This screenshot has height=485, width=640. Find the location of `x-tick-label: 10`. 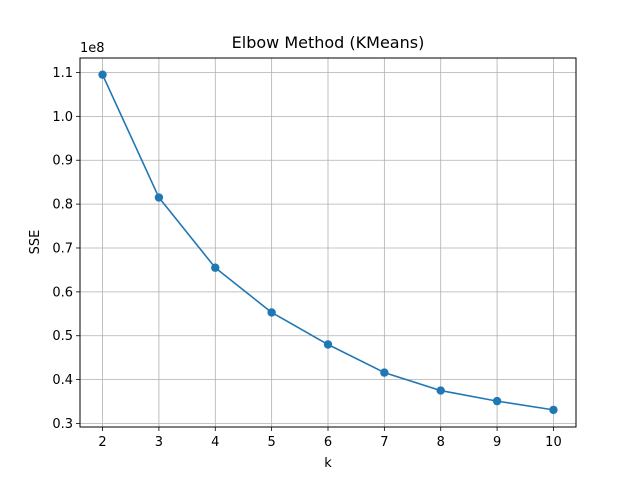

x-tick-label: 10 is located at coordinates (553, 442).